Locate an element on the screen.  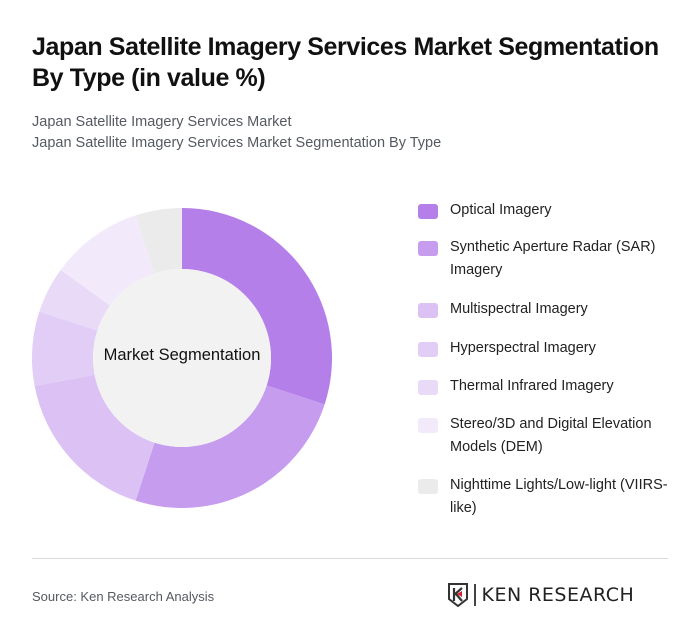
legend-label: Optical Imagery is located at coordinates (501, 210).